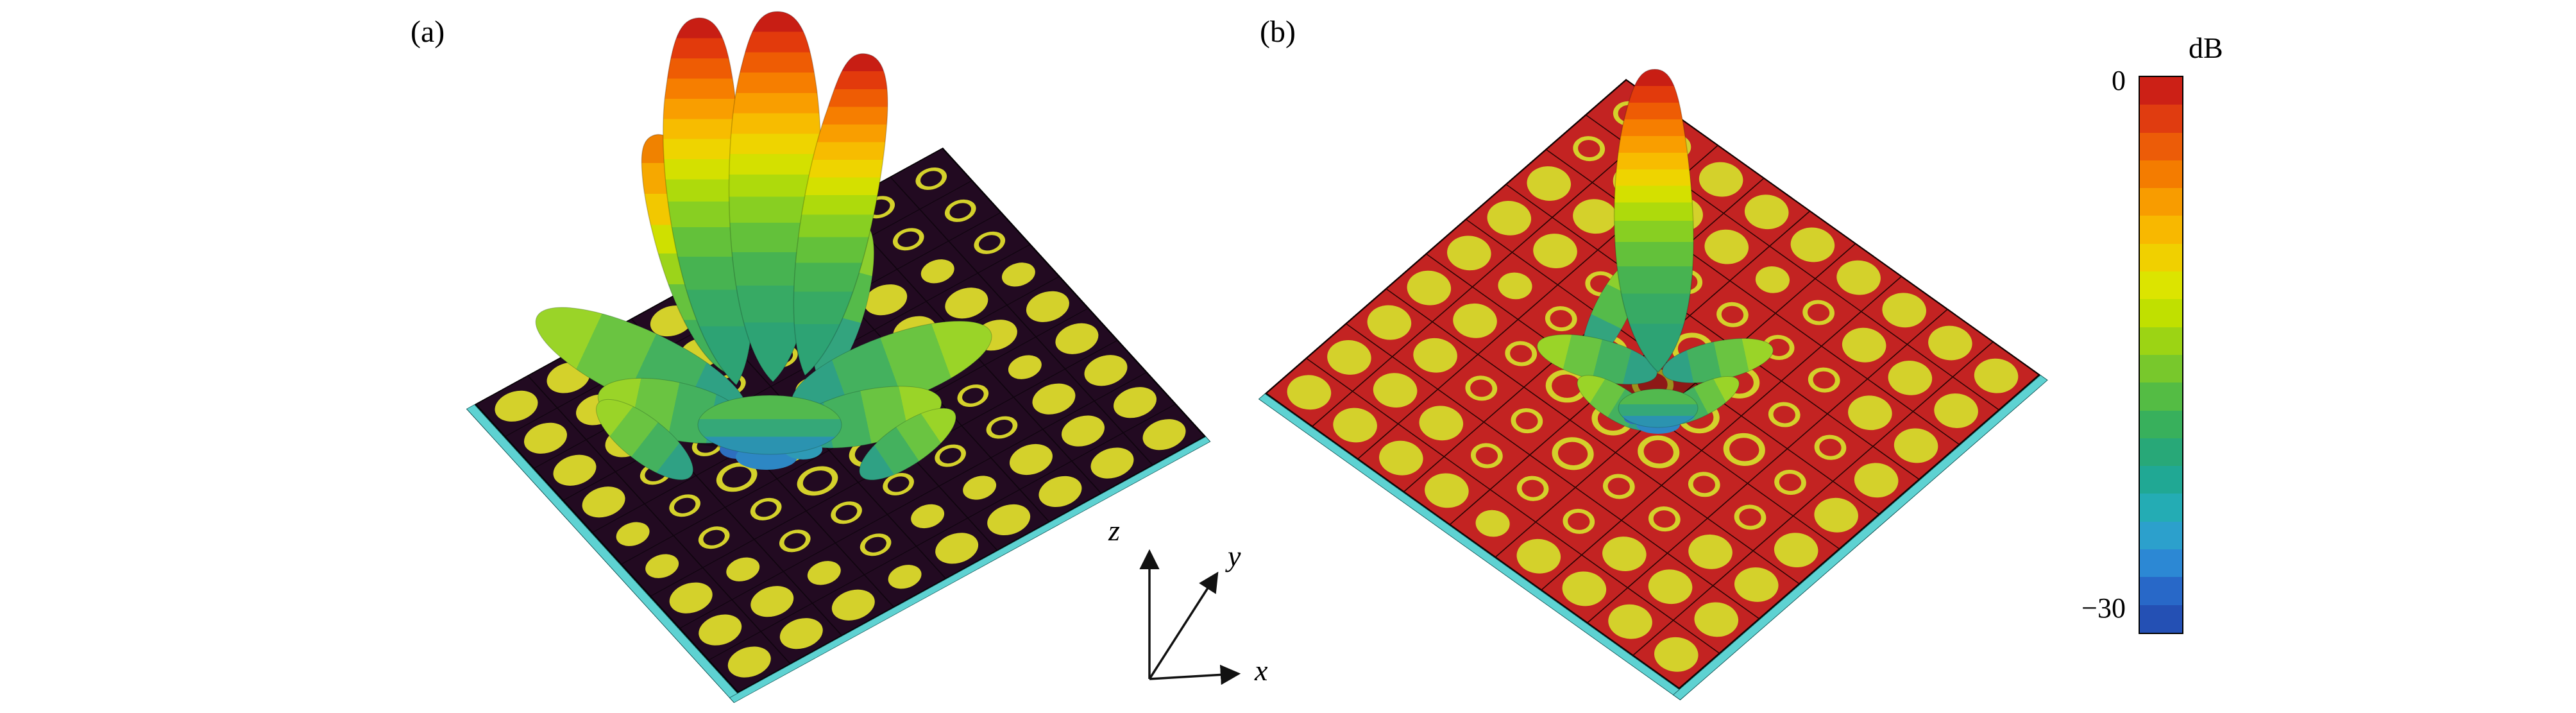  I want to click on panel-a-label: (a), so click(428, 32).